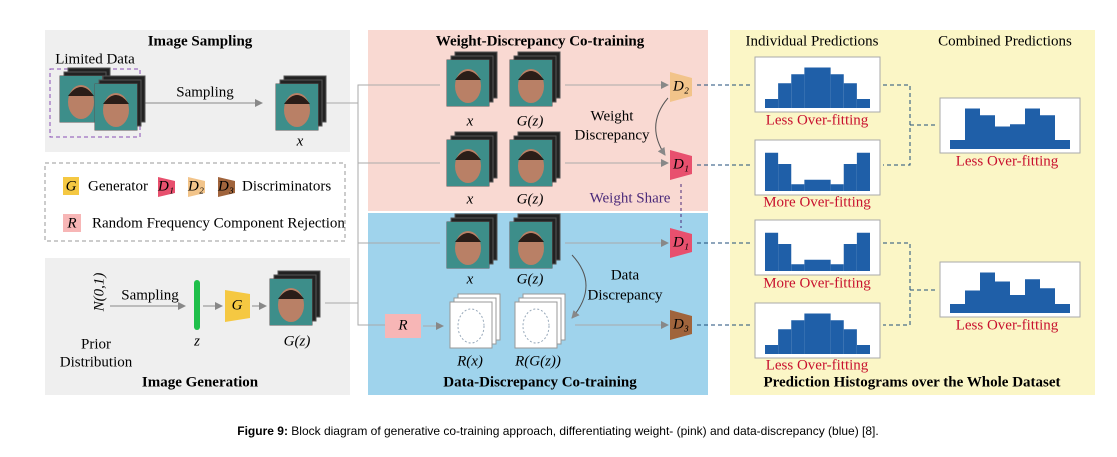 This screenshot has width=1117, height=457. What do you see at coordinates (382, 205) in the screenshot?
I see `connector` at bounding box center [382, 205].